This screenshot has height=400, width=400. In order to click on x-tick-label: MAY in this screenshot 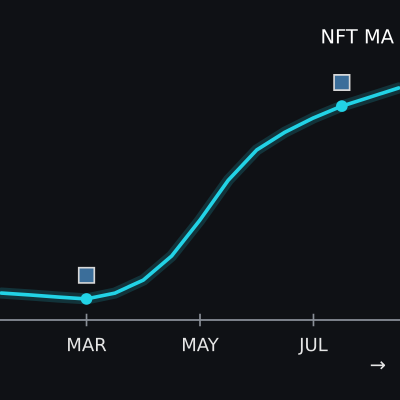, I will do `click(200, 345)`.